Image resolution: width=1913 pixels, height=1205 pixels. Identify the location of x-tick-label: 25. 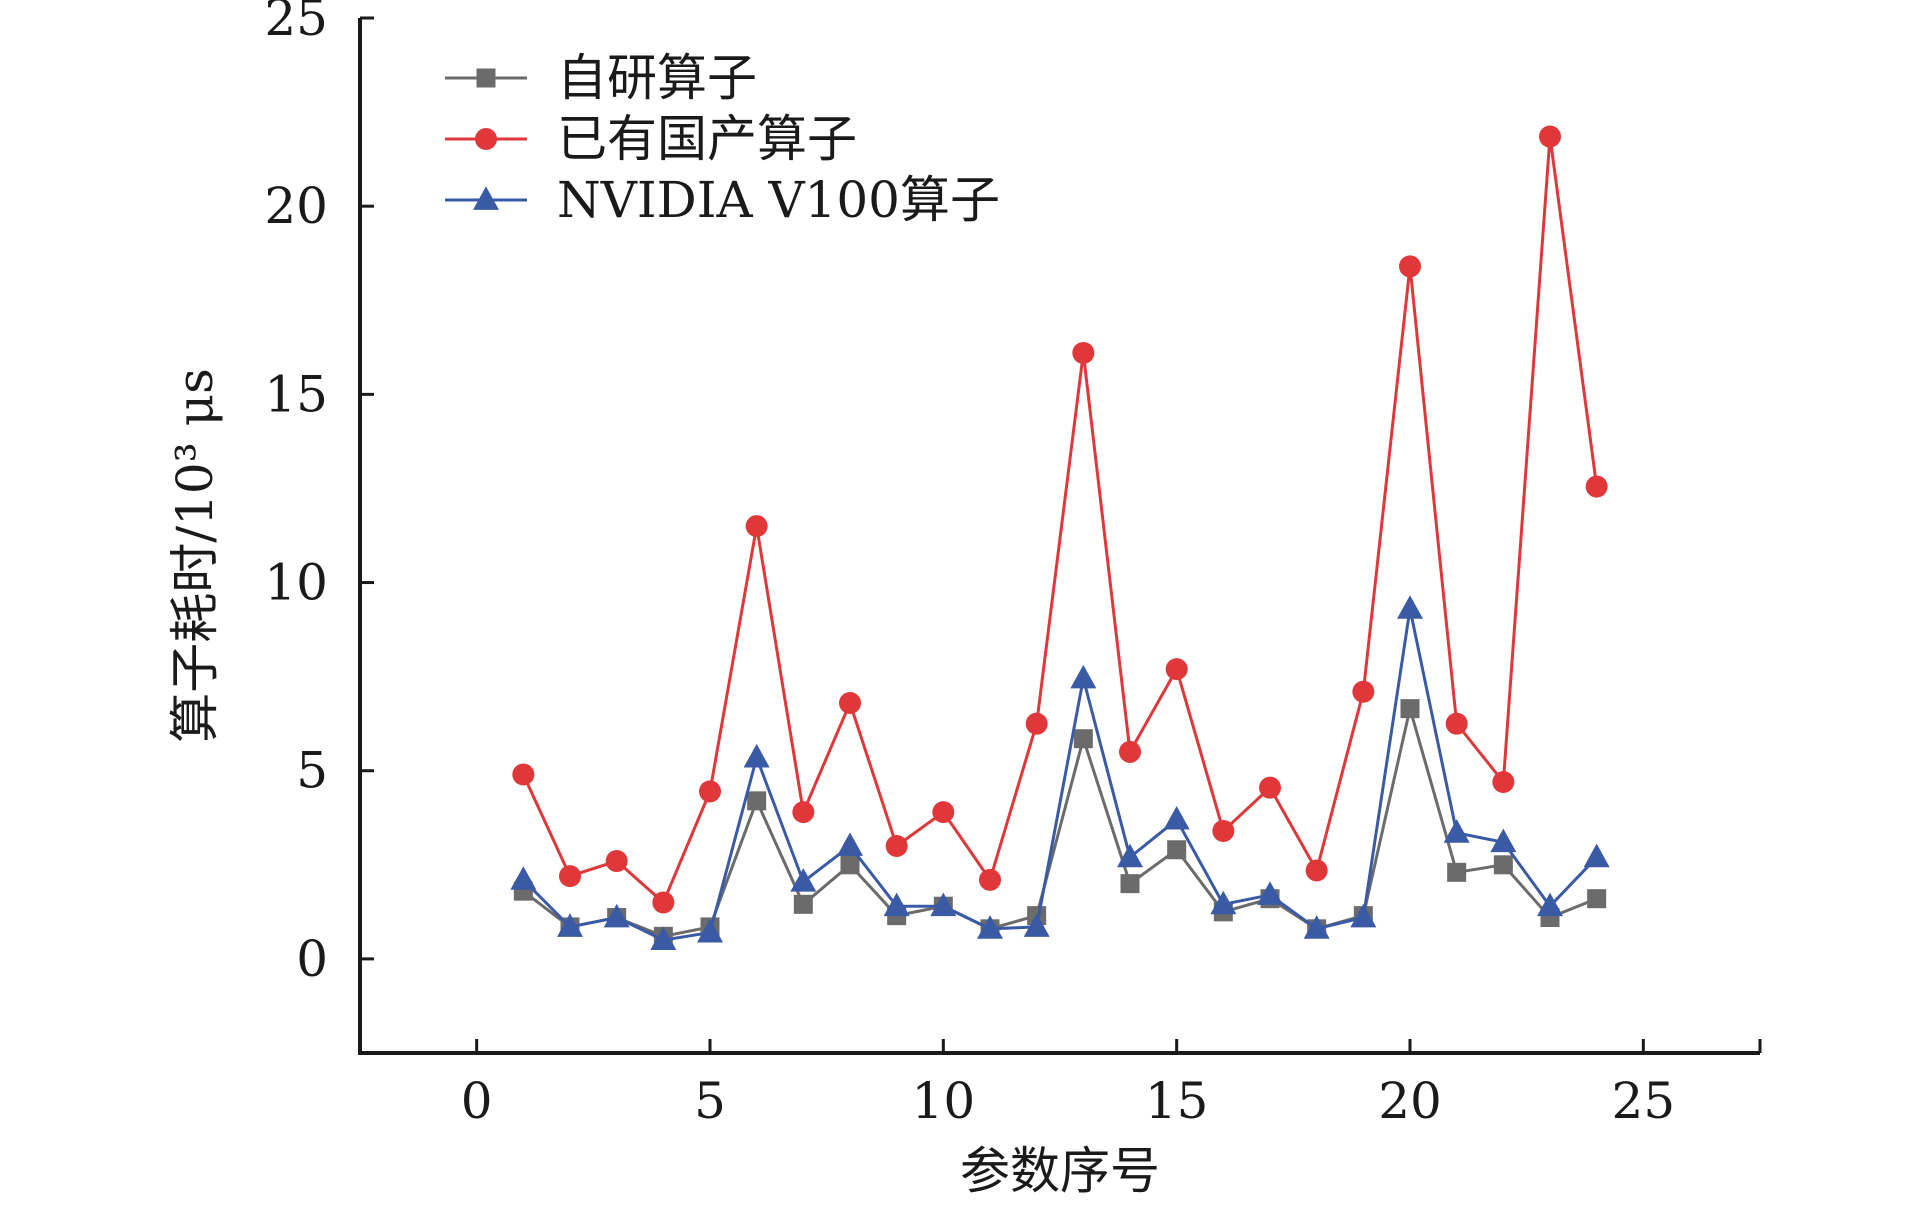
(1644, 1101).